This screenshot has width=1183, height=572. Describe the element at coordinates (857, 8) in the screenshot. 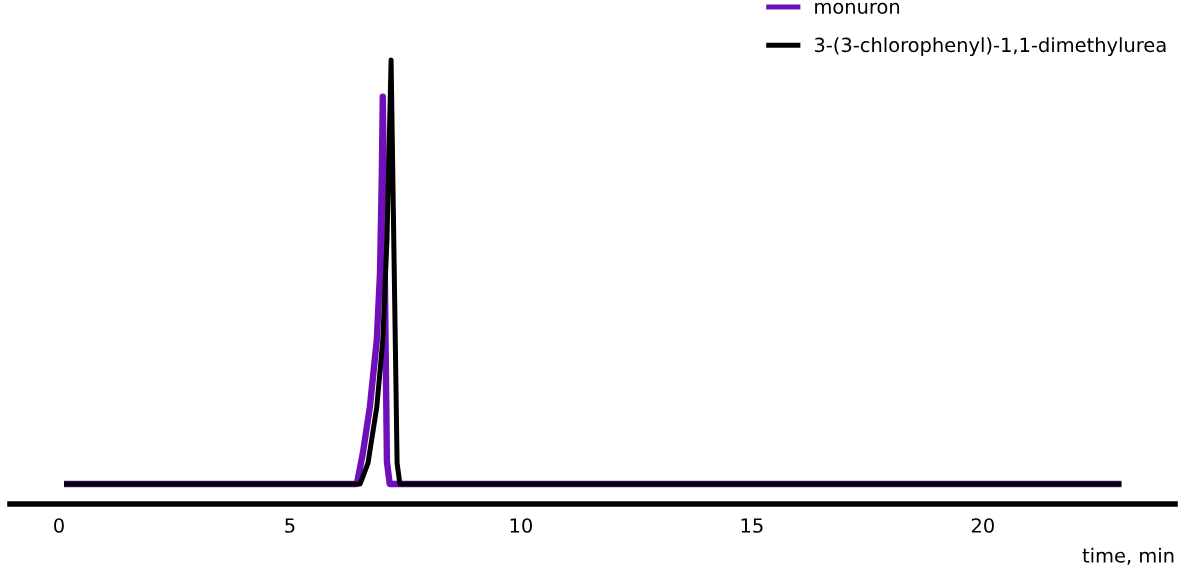

I see `legend-label: monuron` at that location.